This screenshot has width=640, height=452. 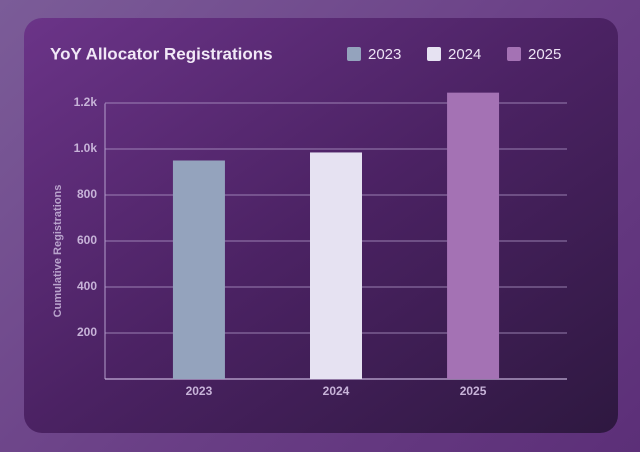 What do you see at coordinates (87, 240) in the screenshot?
I see `y-tick-label: 600` at bounding box center [87, 240].